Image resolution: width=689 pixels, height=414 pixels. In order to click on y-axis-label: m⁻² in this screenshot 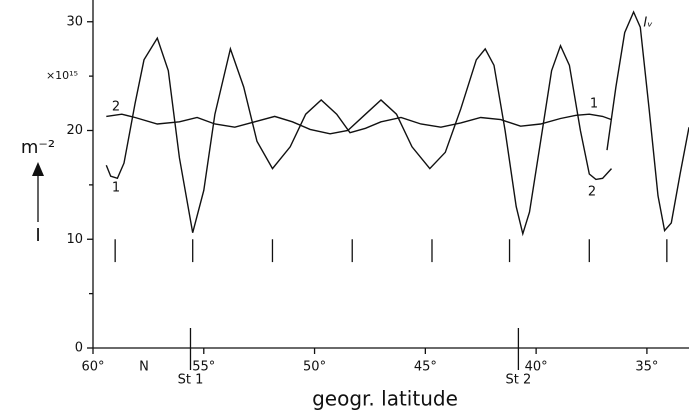, I will do `click(38, 147)`.